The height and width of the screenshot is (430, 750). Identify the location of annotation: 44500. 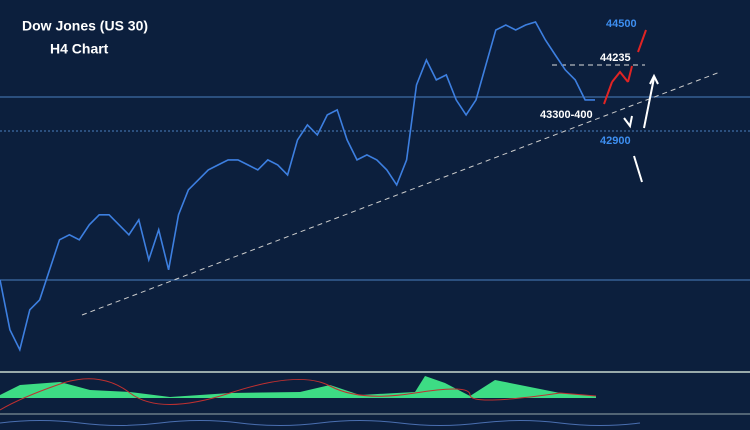
(621, 24).